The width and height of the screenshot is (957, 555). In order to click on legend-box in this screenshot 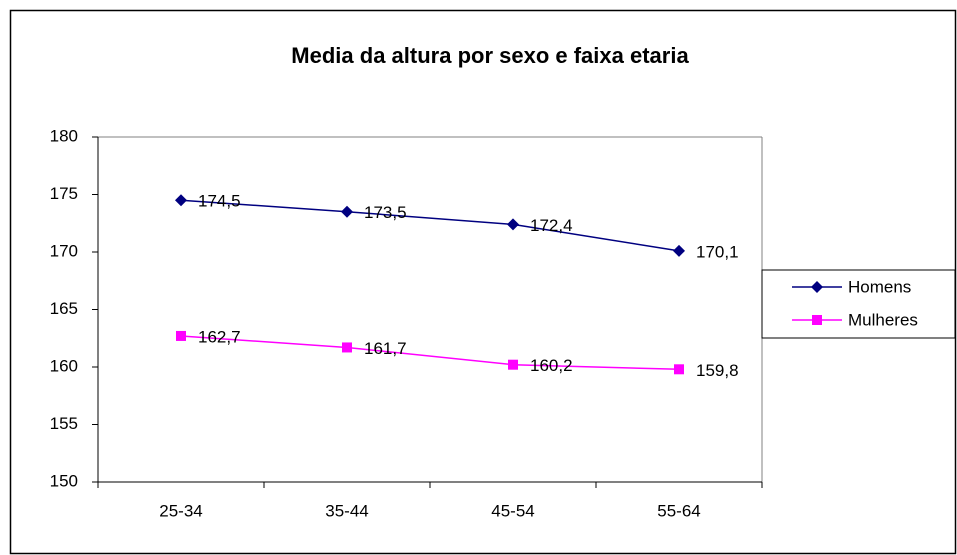, I will do `click(858, 304)`.